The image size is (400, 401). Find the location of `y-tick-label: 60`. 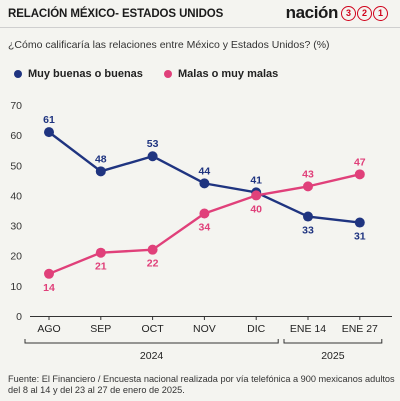

y-tick-label: 60 is located at coordinates (16, 136).